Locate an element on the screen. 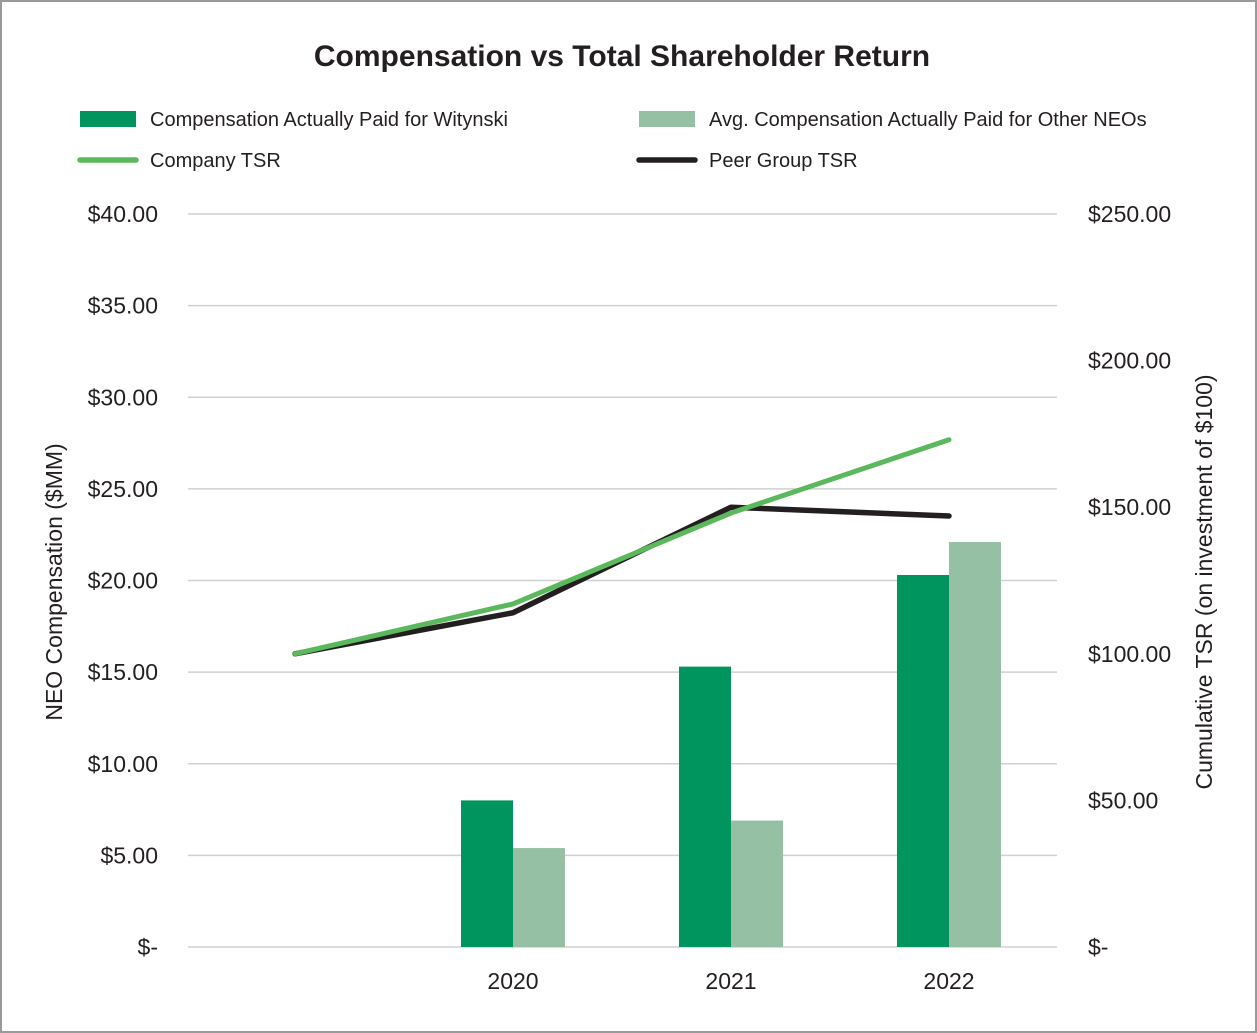 The height and width of the screenshot is (1033, 1257). left-tick-label-0: $- is located at coordinates (148, 947).